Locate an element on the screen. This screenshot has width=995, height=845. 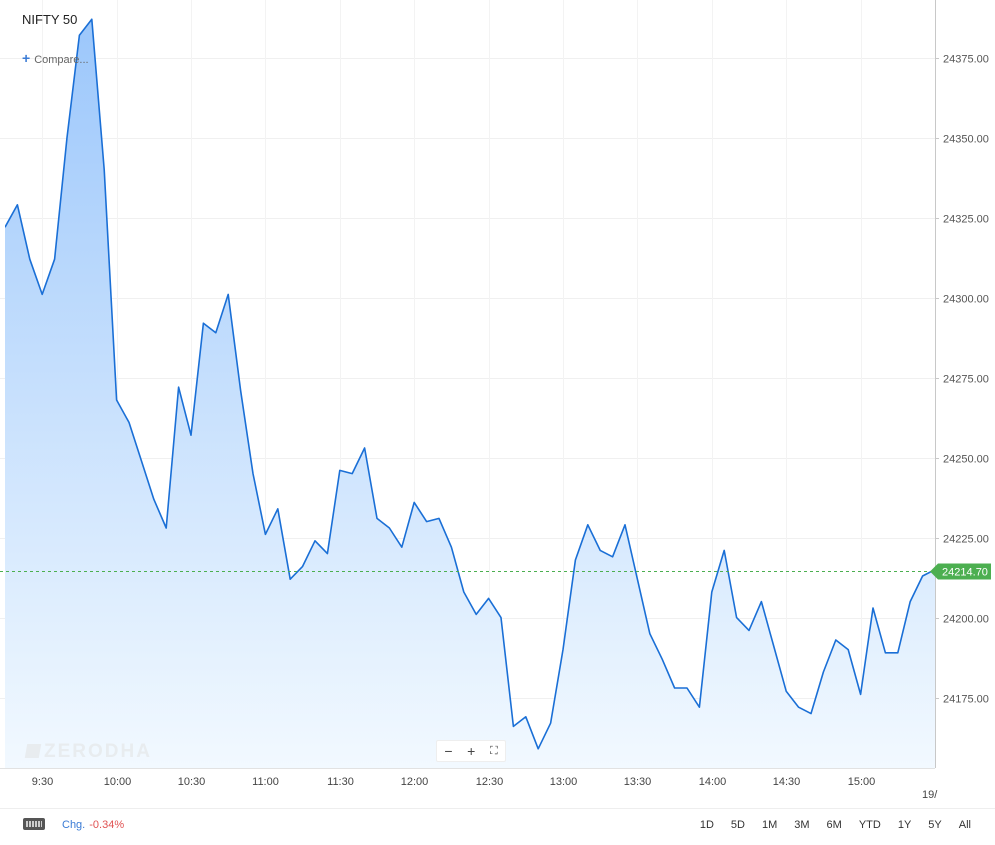
period-3m: 3M is located at coordinates (802, 825).